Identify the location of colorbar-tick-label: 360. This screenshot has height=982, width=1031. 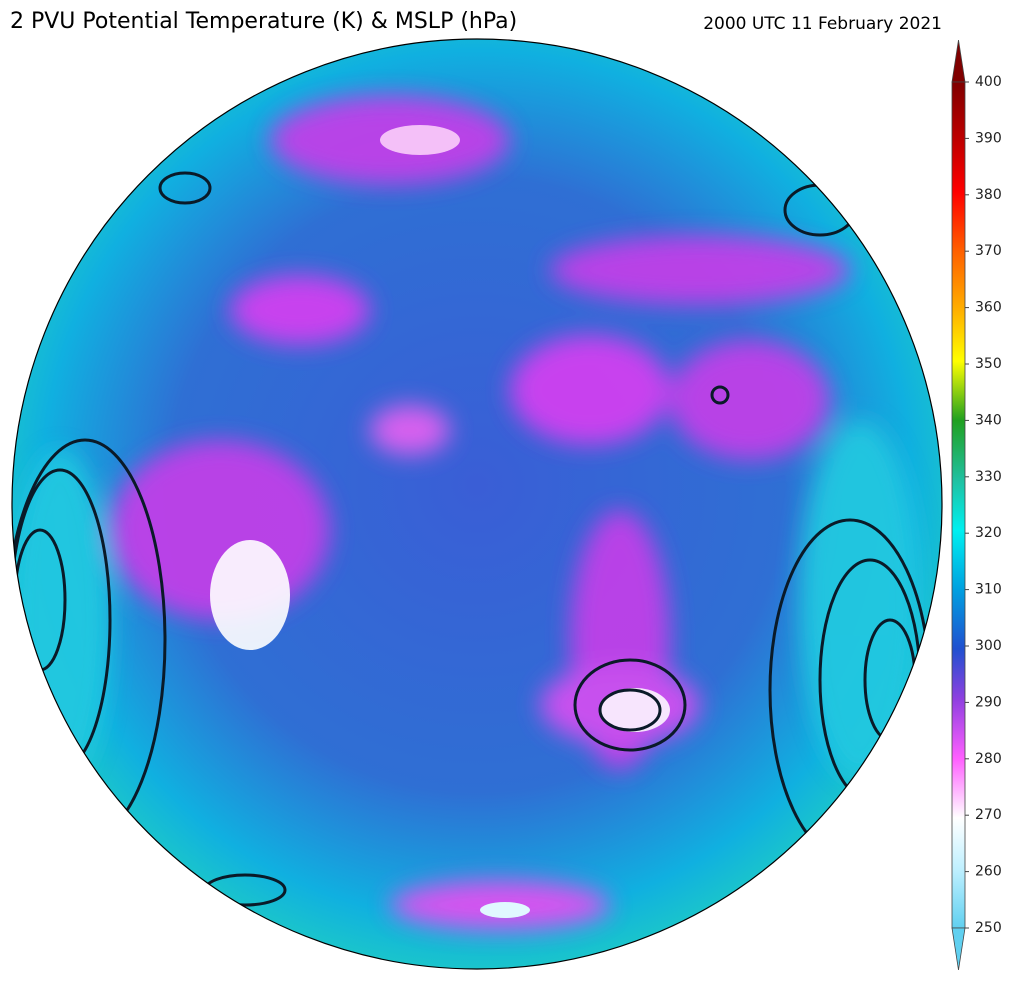
(988, 308).